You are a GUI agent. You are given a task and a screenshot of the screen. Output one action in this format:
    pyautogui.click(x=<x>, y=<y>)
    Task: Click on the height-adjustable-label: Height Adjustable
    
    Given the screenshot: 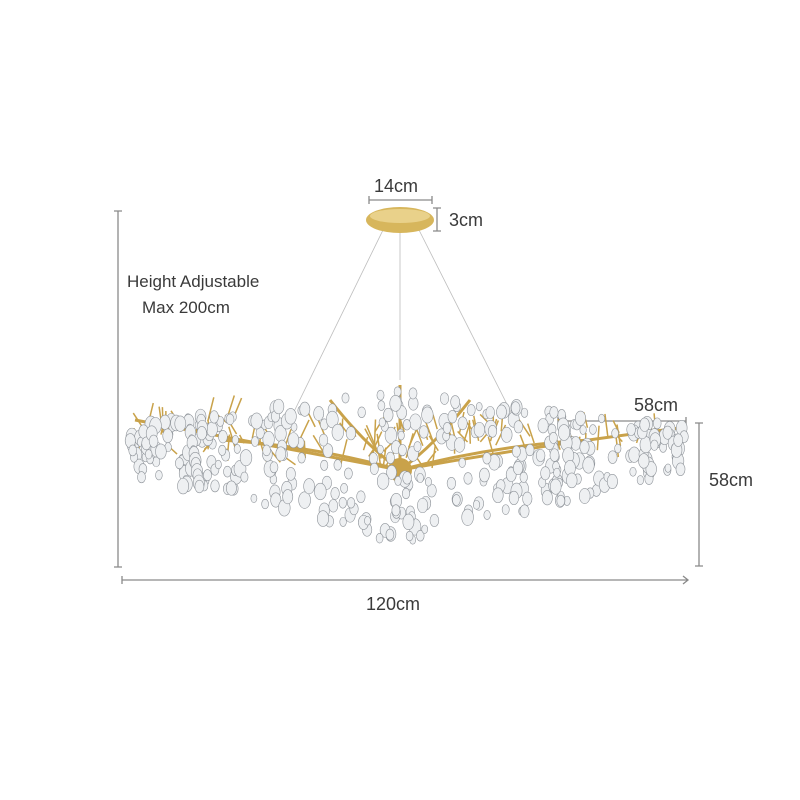 What is the action you would take?
    pyautogui.click(x=193, y=281)
    